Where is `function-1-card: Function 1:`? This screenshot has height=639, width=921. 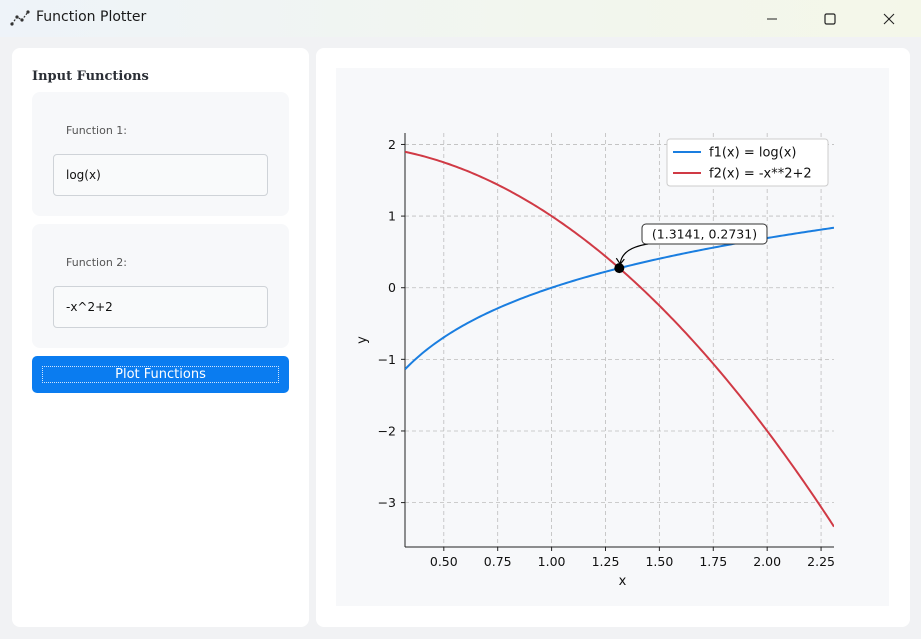 function-1-card: Function 1: is located at coordinates (160, 154).